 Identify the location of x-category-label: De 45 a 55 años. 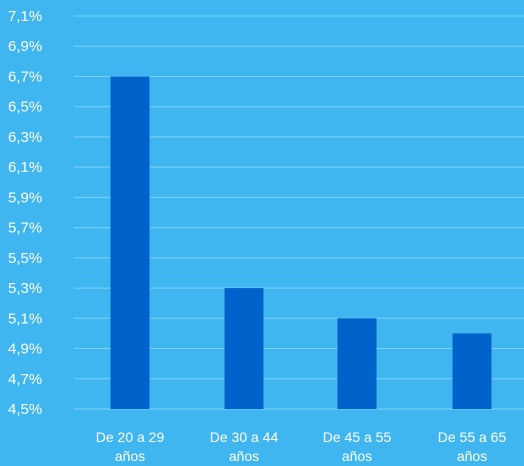
(357, 446).